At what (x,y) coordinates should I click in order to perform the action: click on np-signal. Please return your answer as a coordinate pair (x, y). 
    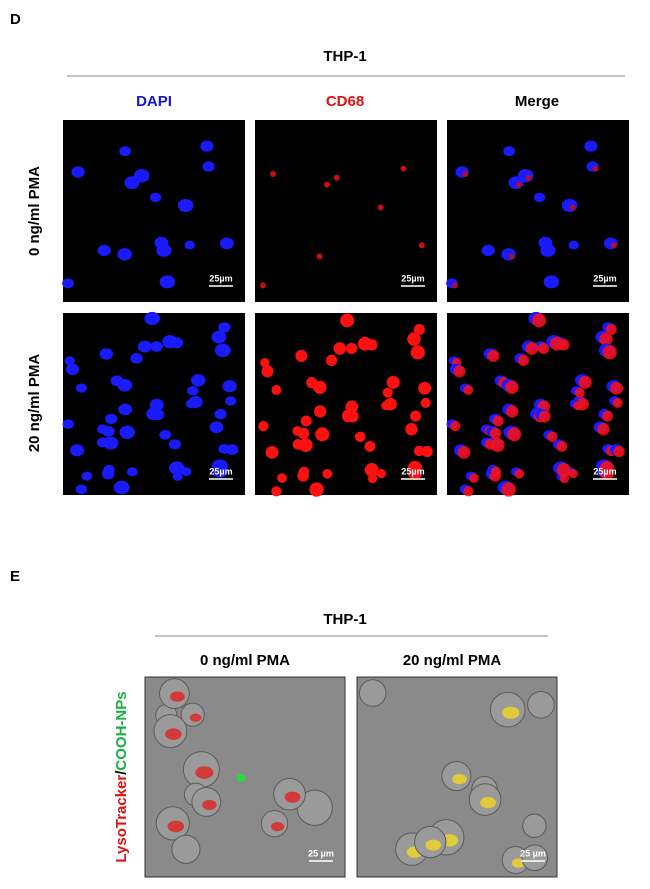
    Looking at the image, I should click on (241, 778).